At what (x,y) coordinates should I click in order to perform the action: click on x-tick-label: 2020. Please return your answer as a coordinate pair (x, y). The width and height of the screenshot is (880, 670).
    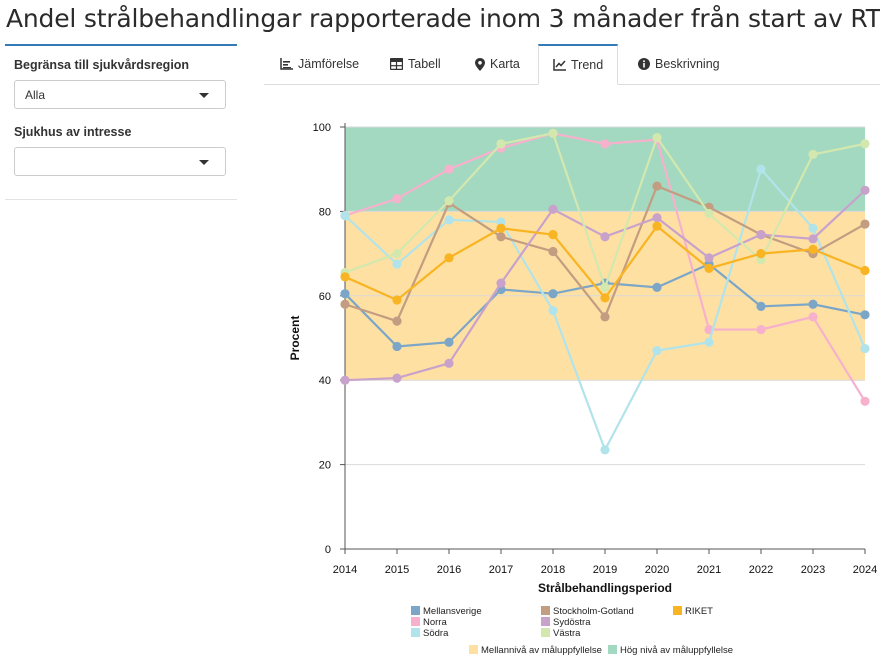
    Looking at the image, I should click on (657, 570).